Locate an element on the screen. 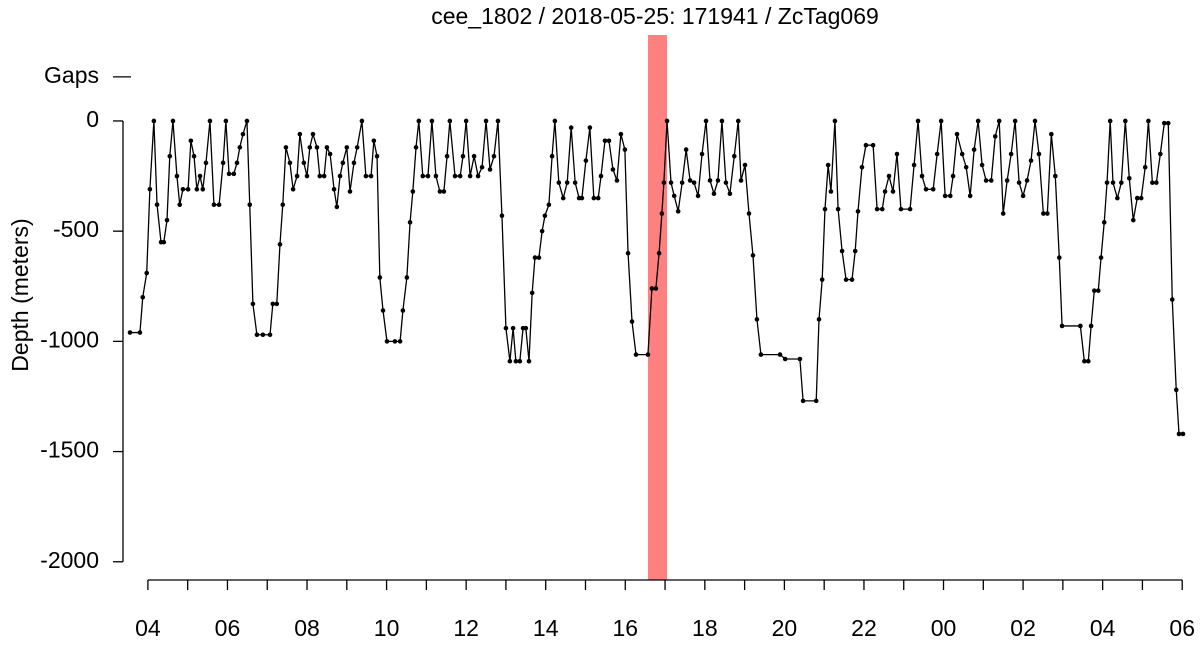 The width and height of the screenshot is (1203, 646). highlight-band is located at coordinates (657, 307).